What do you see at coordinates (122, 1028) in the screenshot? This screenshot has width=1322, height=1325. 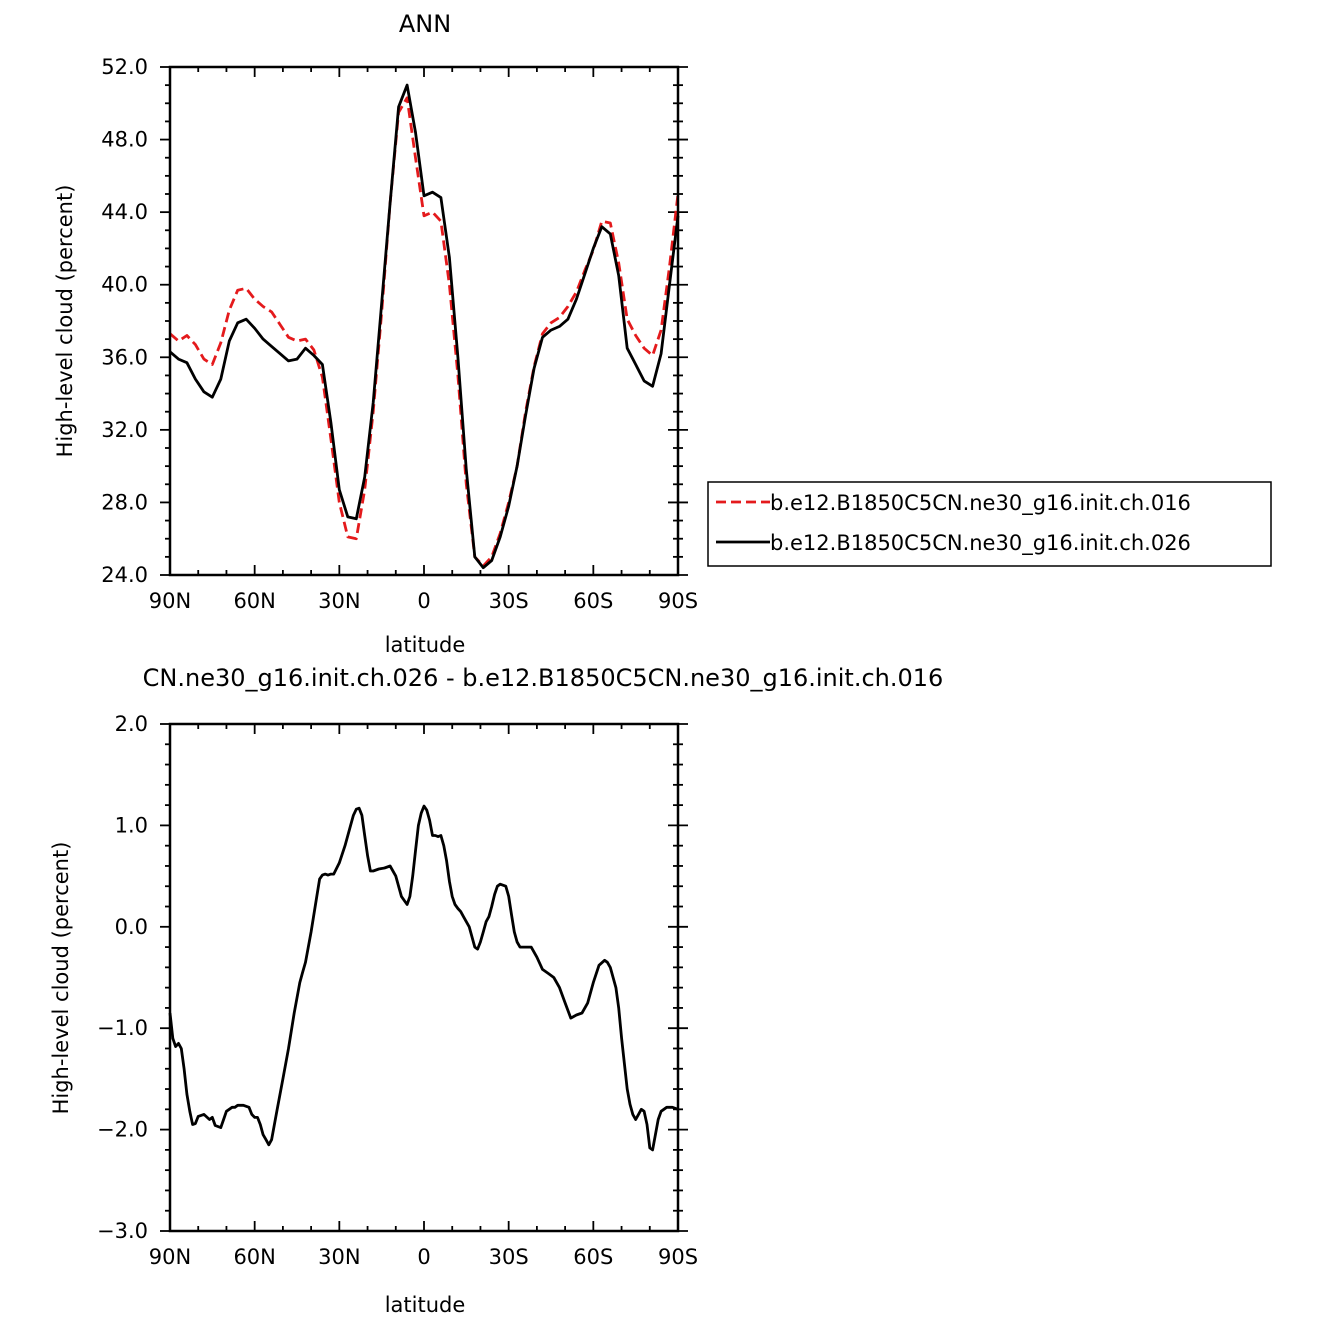 I see `y-tick-label: −1.0` at bounding box center [122, 1028].